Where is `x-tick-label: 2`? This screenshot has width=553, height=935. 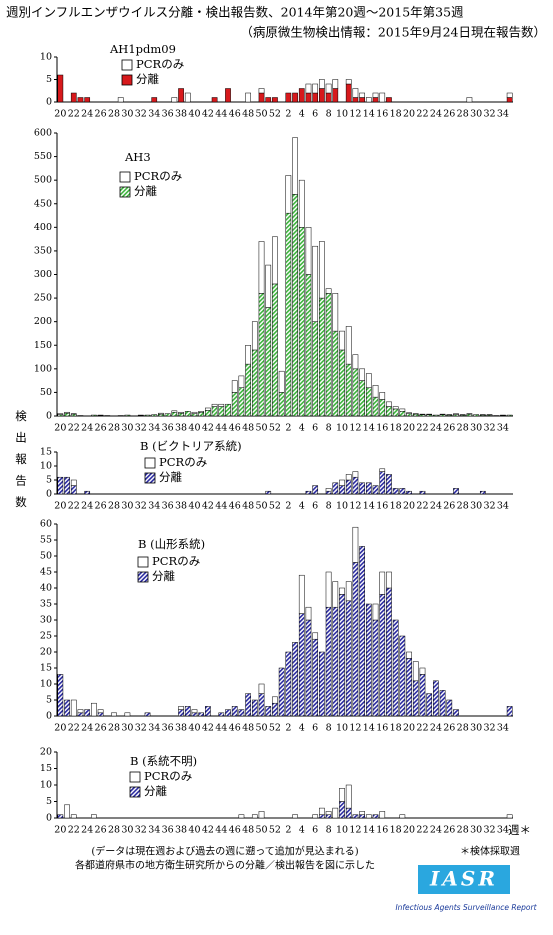
x-tick-label: 2 is located at coordinates (288, 506).